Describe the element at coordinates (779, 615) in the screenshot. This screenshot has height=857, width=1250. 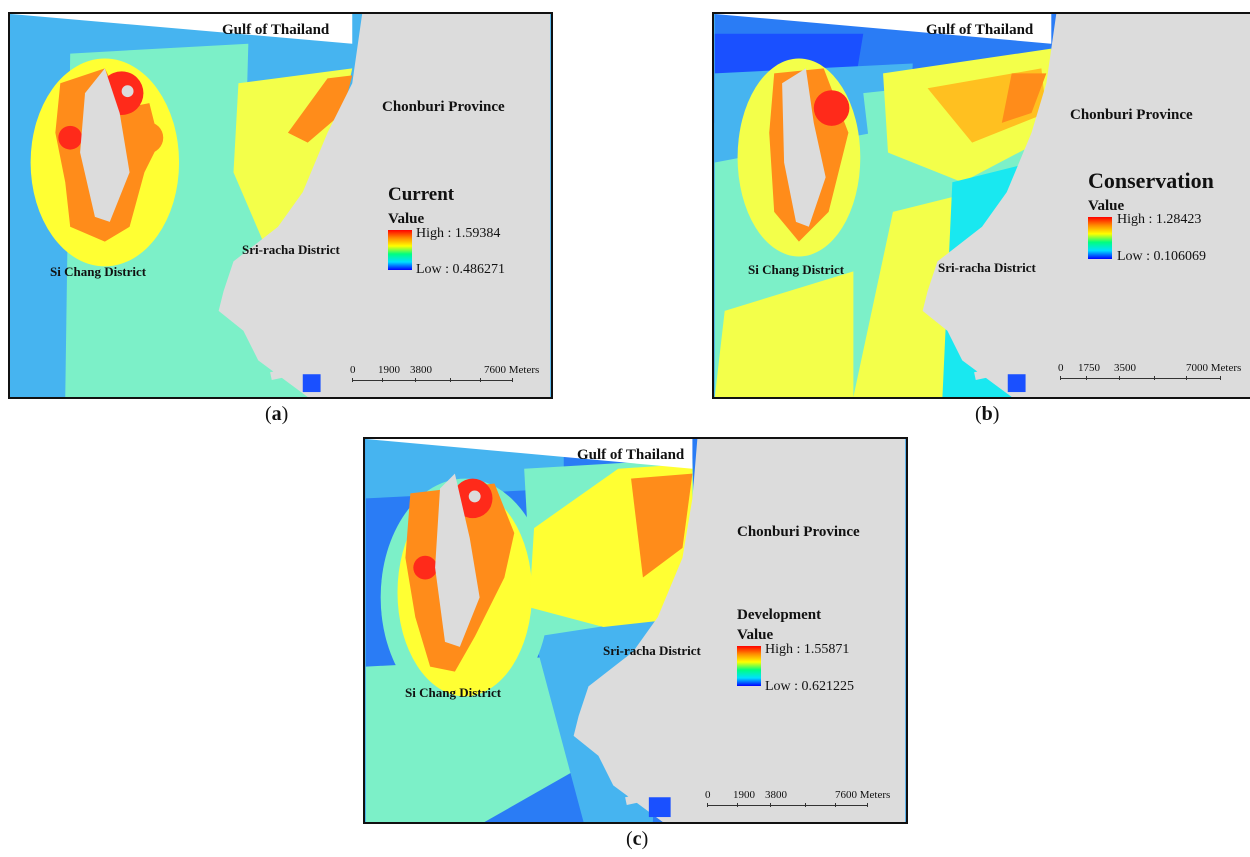
I see `legend-title: Development` at that location.